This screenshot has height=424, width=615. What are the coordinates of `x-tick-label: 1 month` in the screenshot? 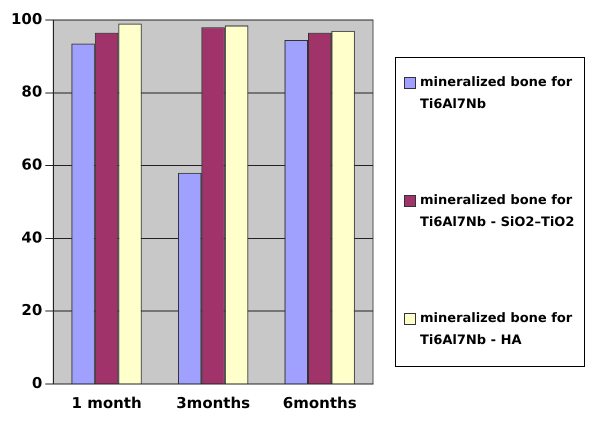 It's located at (107, 403).